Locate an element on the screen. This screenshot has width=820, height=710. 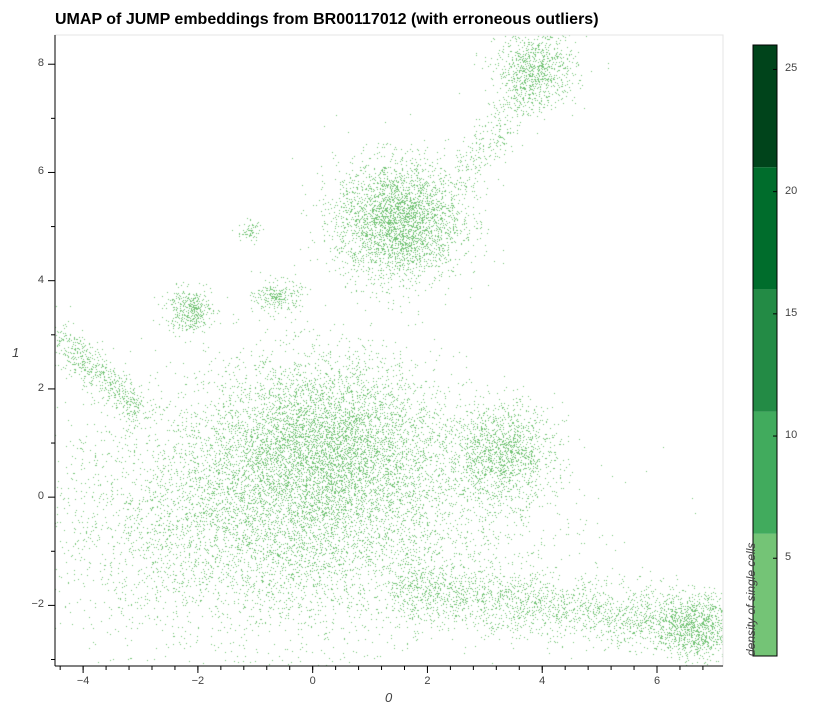
colorbar-tick-label: 25 is located at coordinates (791, 68).